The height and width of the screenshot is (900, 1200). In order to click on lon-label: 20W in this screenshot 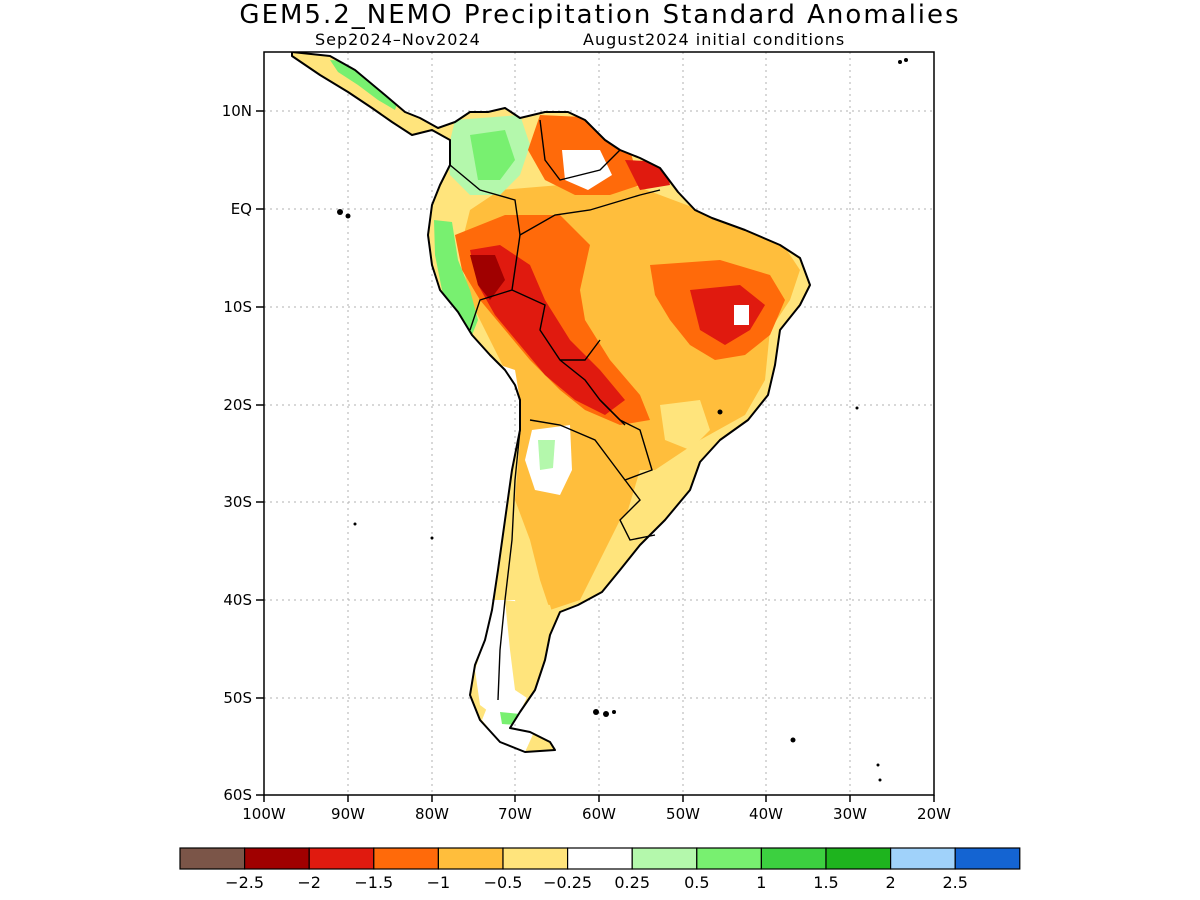, I will do `click(934, 814)`.